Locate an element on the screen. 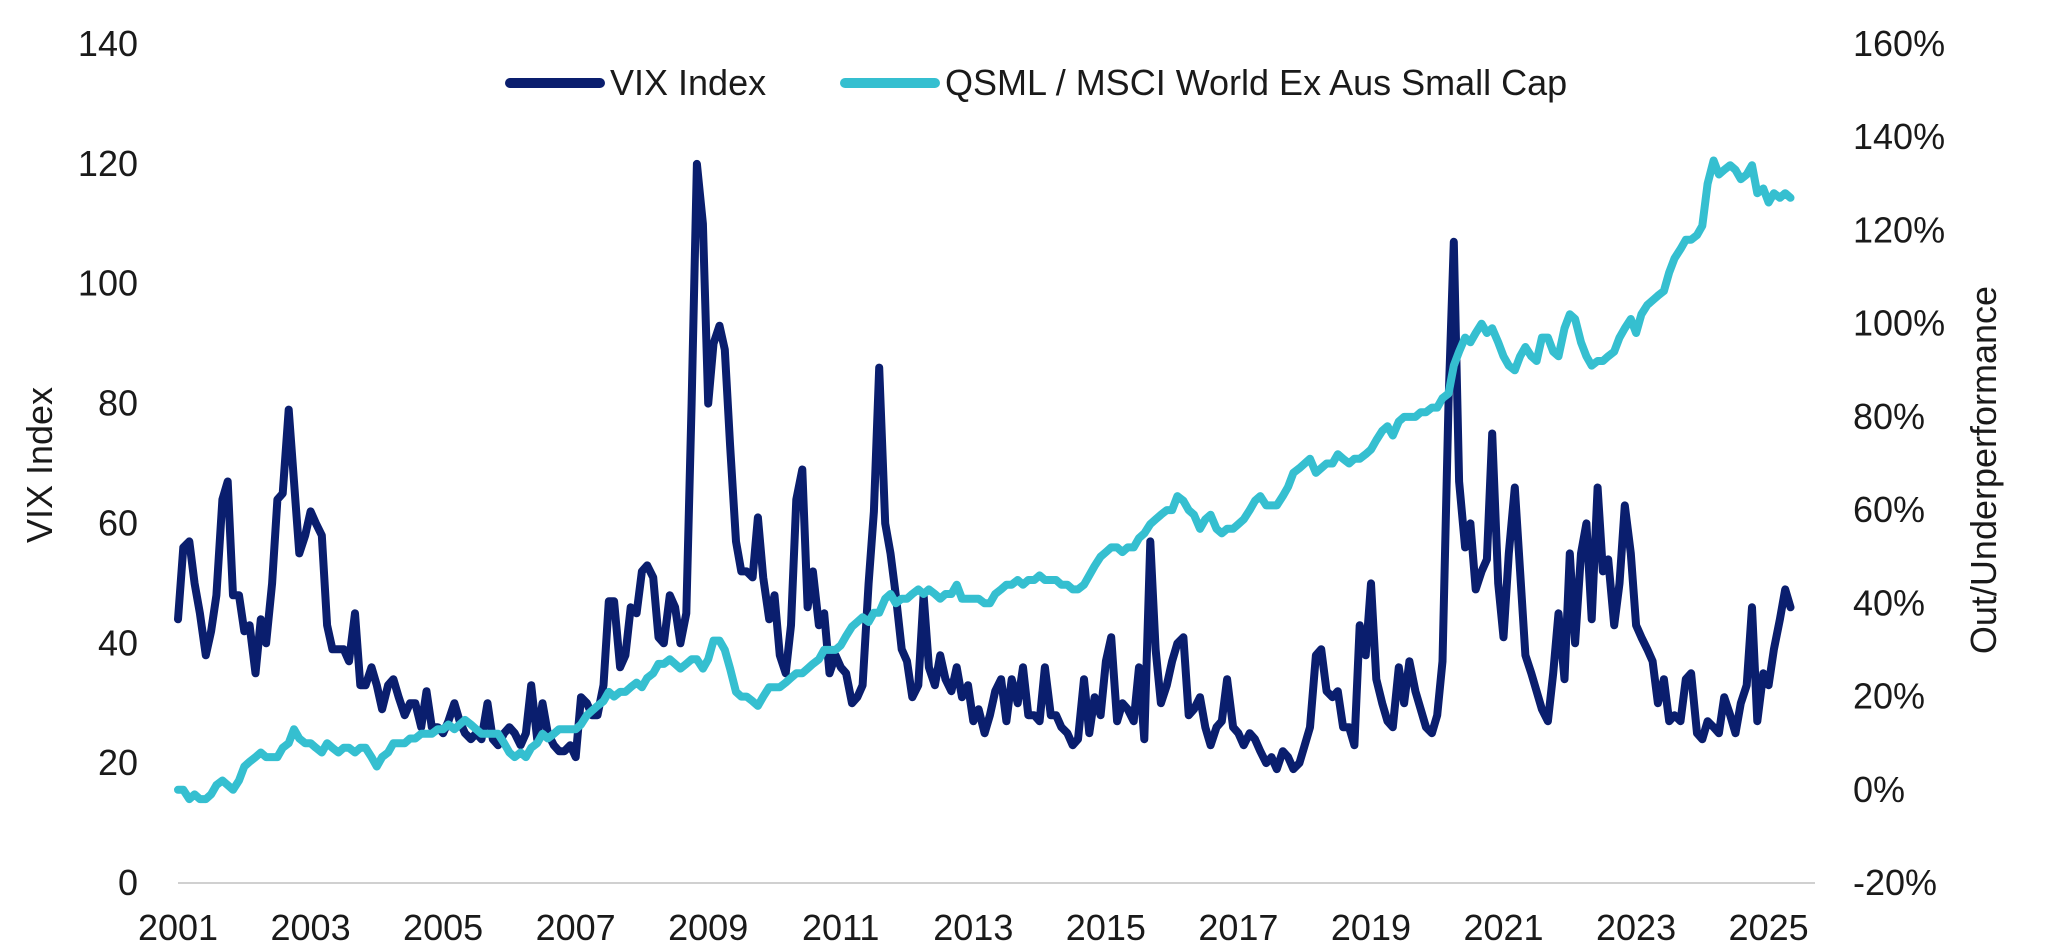 This screenshot has height=949, width=2045. y-left-tick-label: 0 is located at coordinates (128, 882).